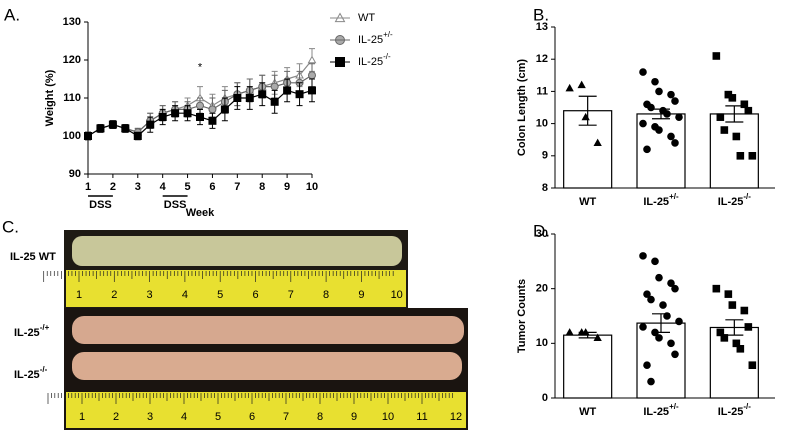  I want to click on x-tick-label: 9, so click(287, 187).